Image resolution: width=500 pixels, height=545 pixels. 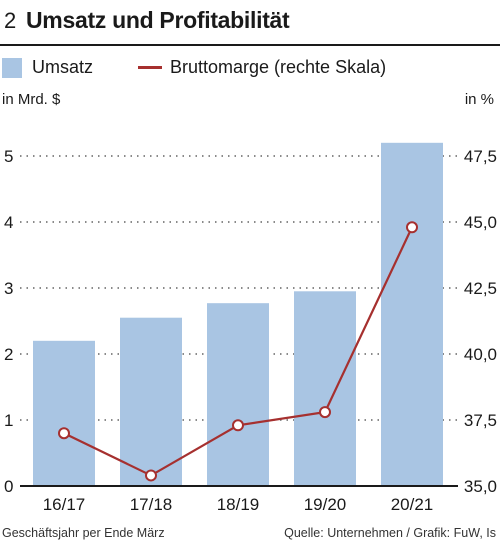 What do you see at coordinates (8, 288) in the screenshot?
I see `left-tick-label: 3` at bounding box center [8, 288].